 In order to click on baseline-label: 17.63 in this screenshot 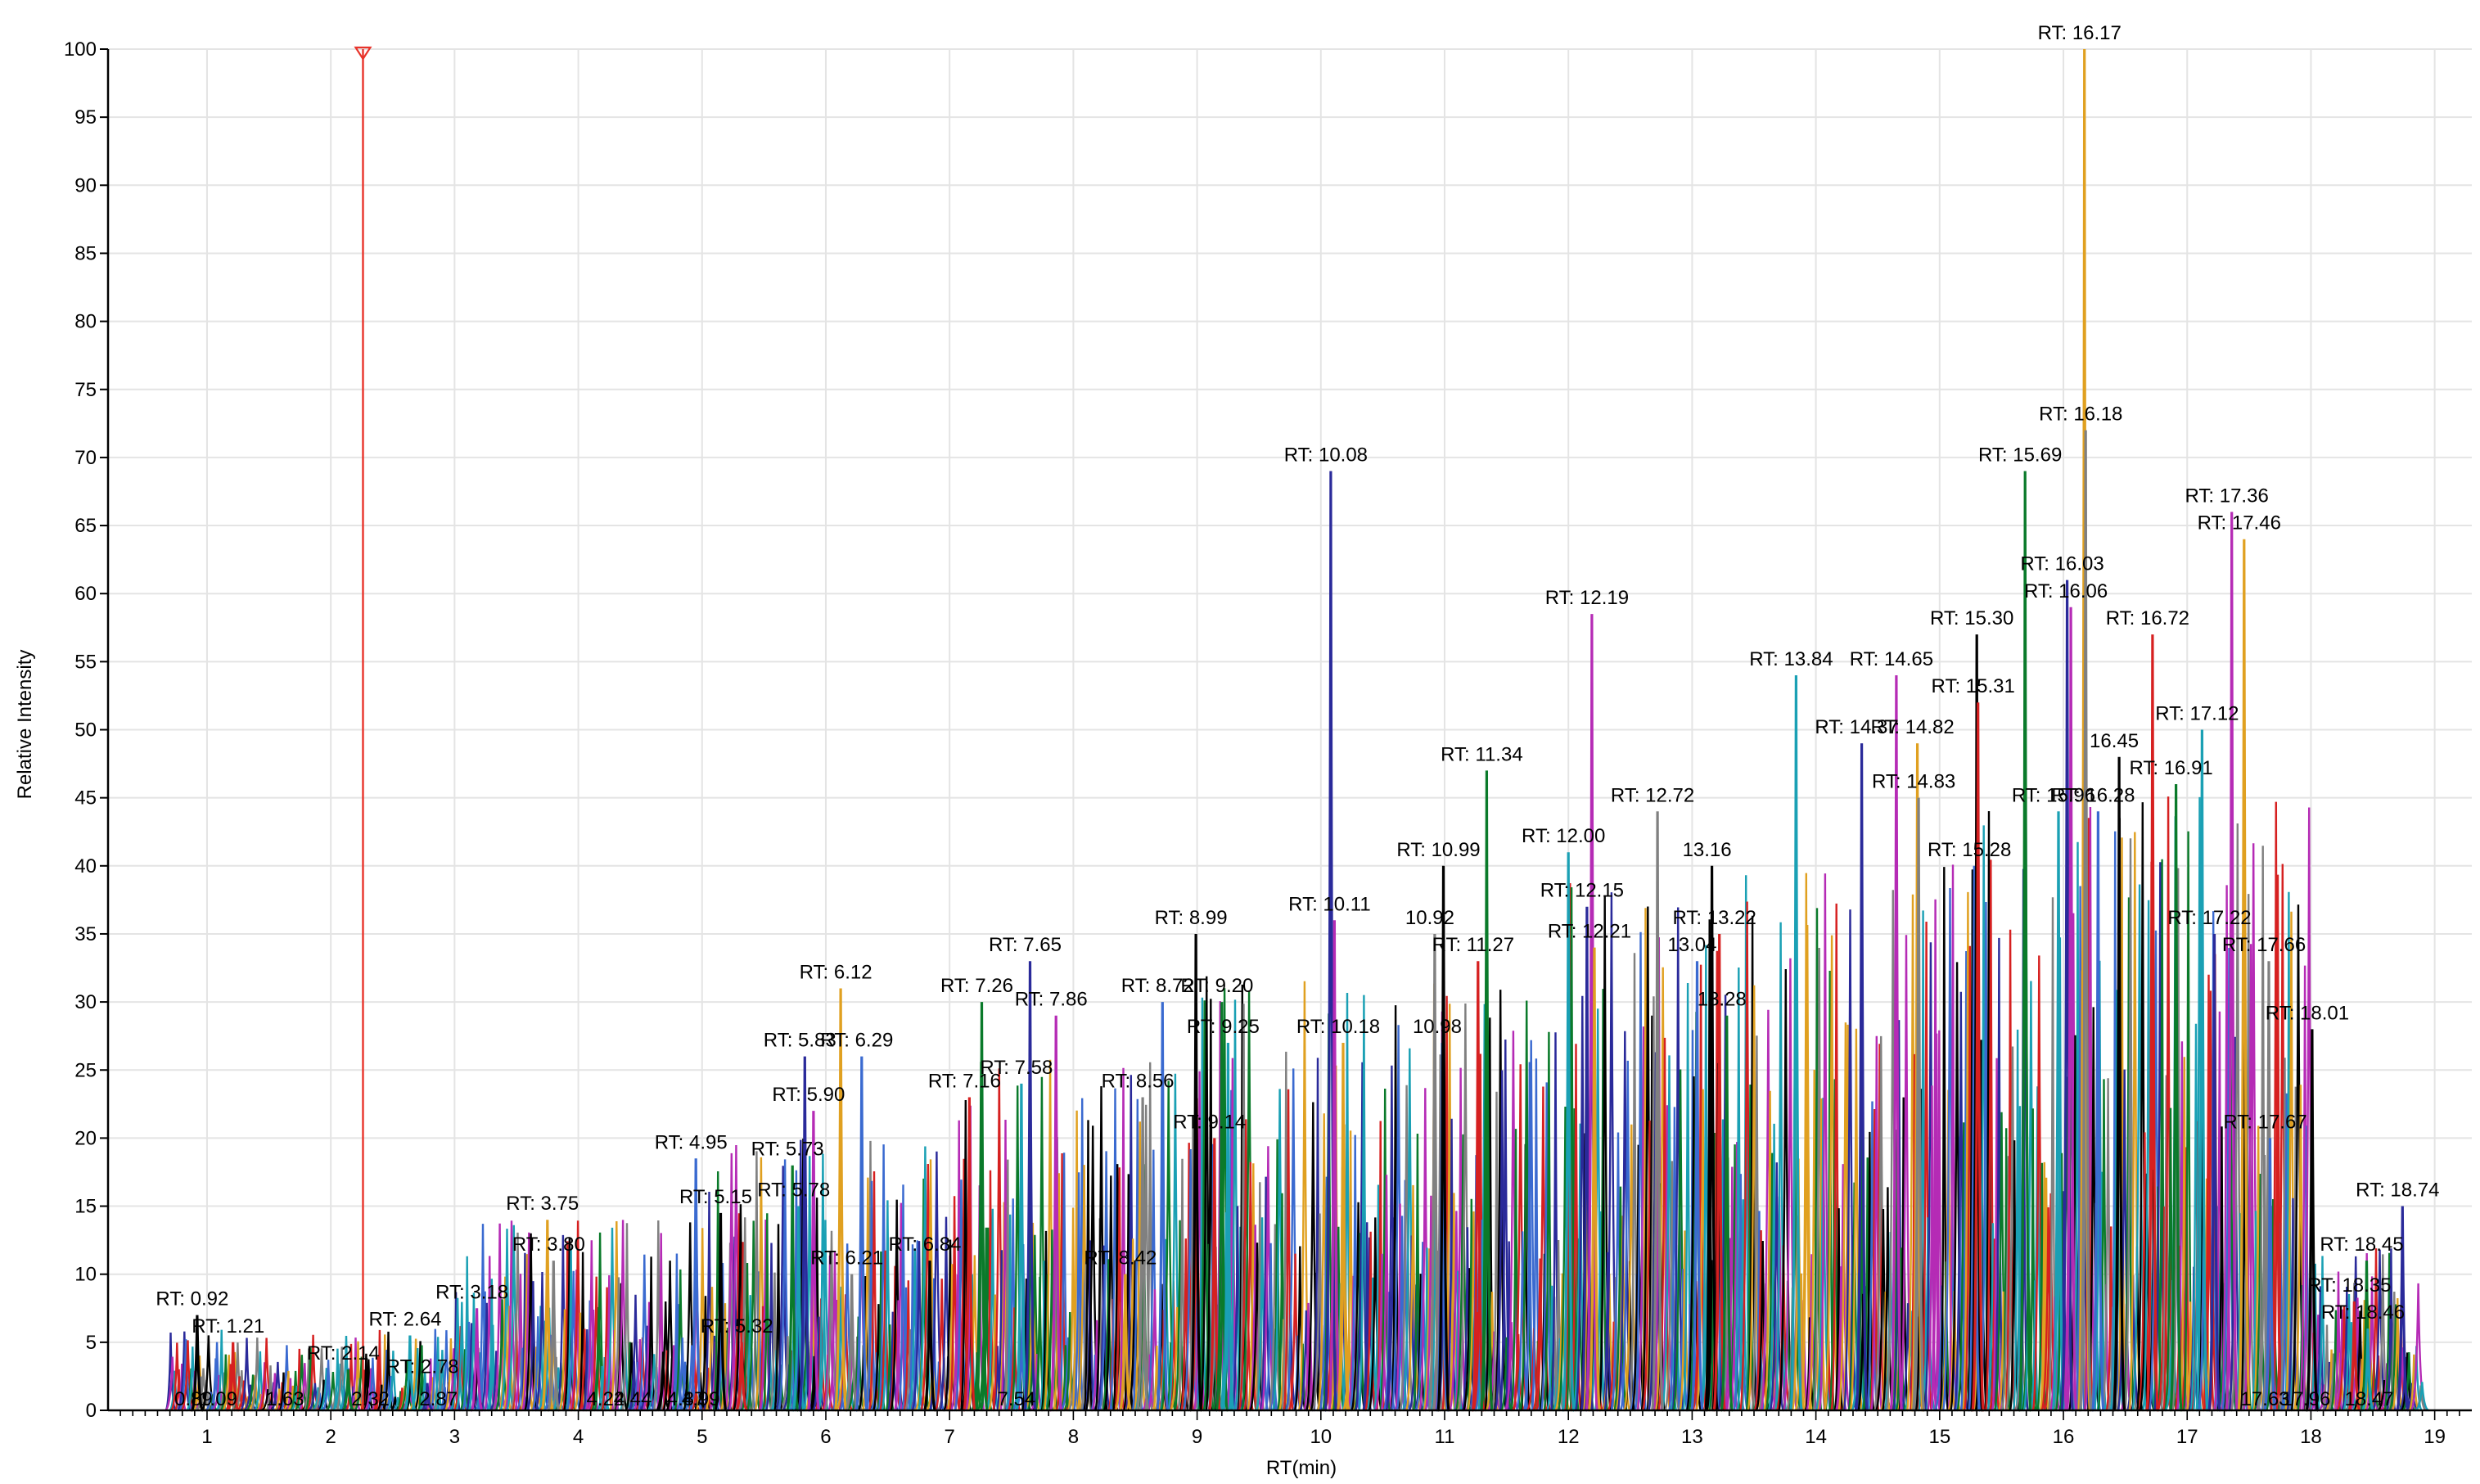, I will do `click(2264, 1399)`.